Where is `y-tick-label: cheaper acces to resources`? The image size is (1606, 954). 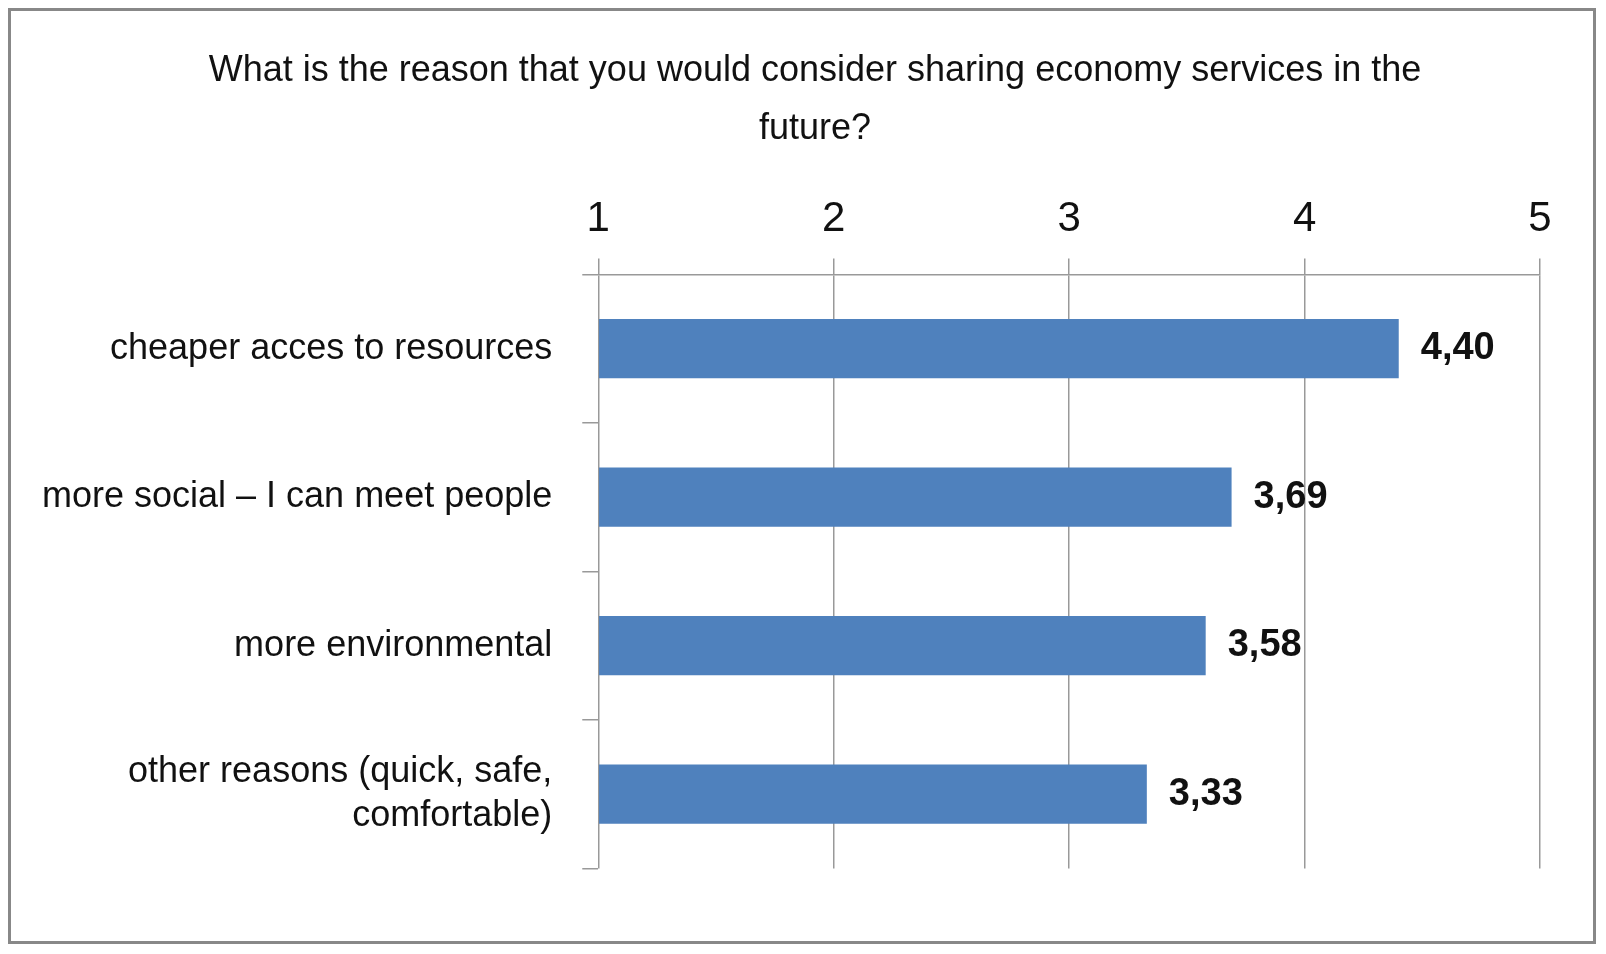 y-tick-label: cheaper acces to resources is located at coordinates (331, 346).